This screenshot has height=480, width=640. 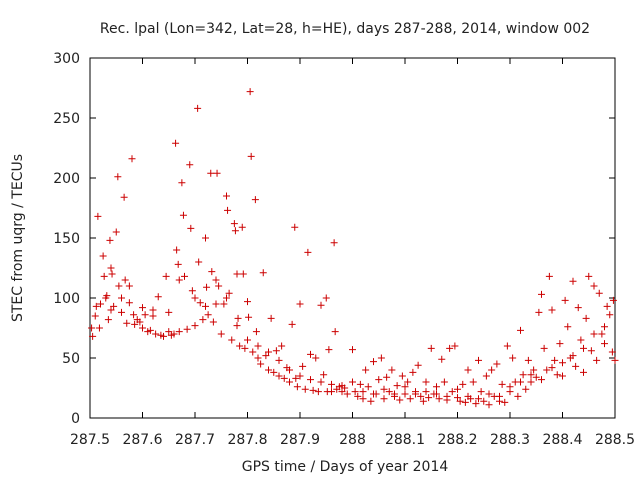 What do you see at coordinates (510, 440) in the screenshot?
I see `x-tick-label: 288.3` at bounding box center [510, 440].